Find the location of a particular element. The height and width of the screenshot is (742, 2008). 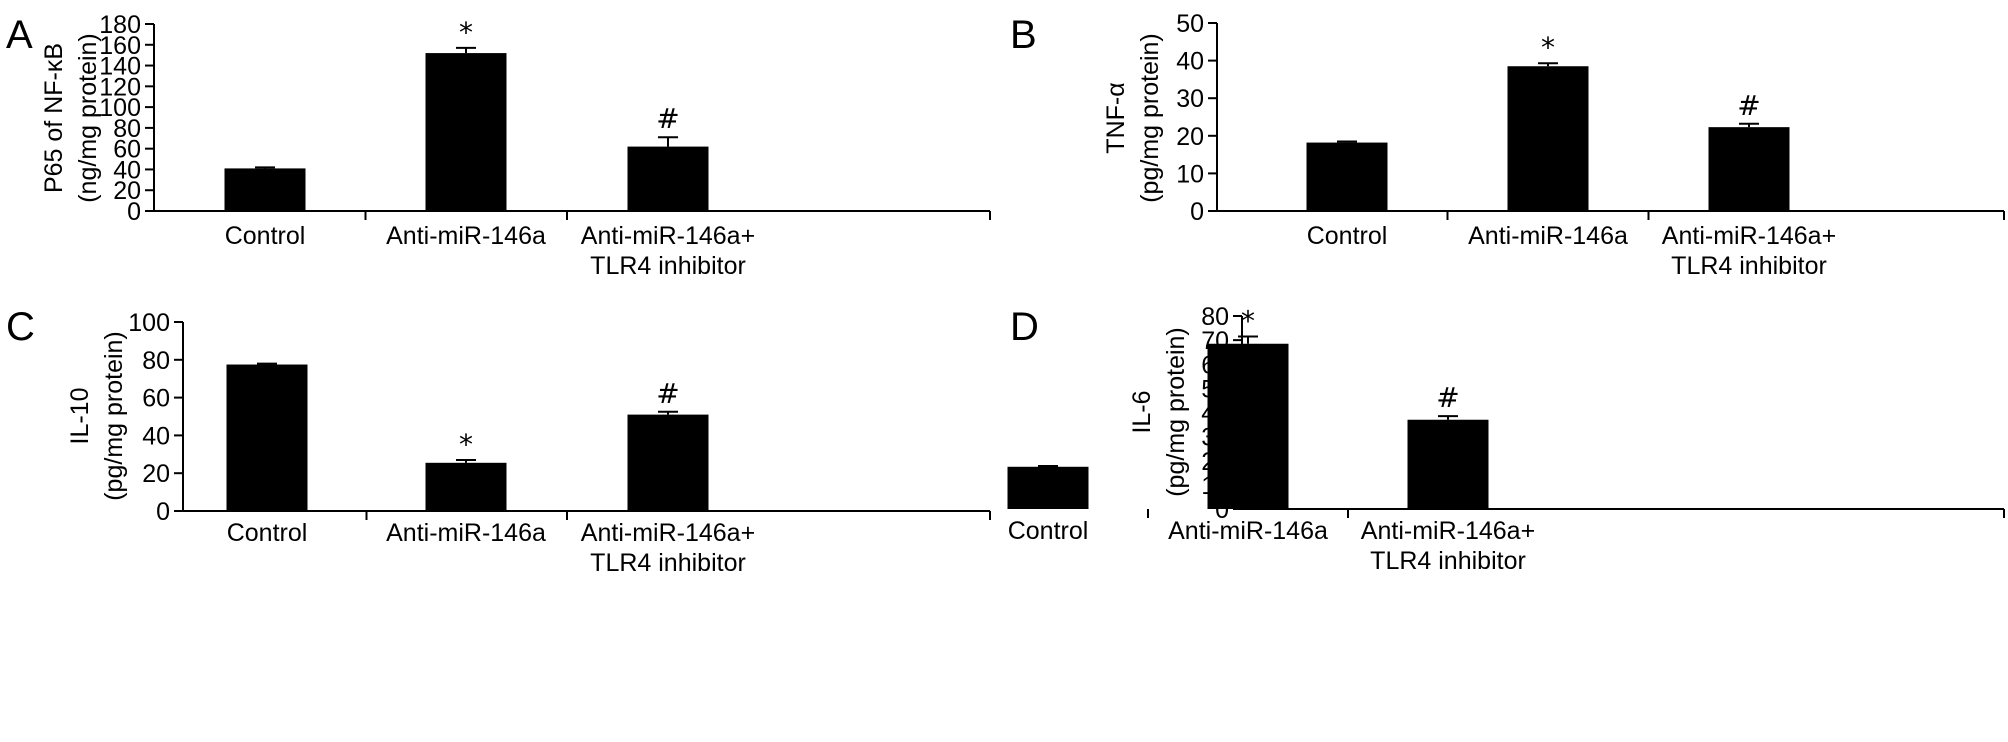

y-tick-label: 140 is located at coordinates (120, 67).